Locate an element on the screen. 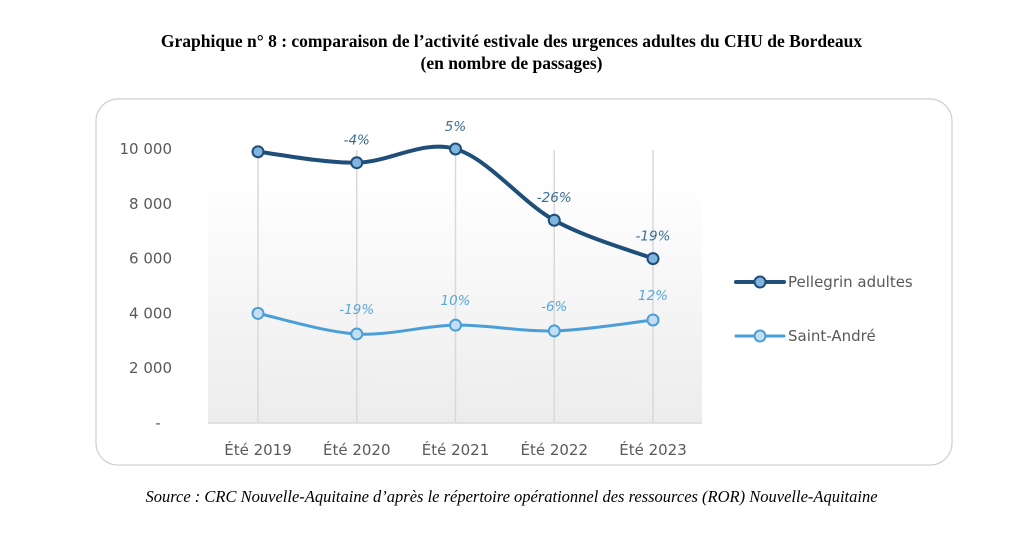  y-tick-label: 10 000 is located at coordinates (146, 149).